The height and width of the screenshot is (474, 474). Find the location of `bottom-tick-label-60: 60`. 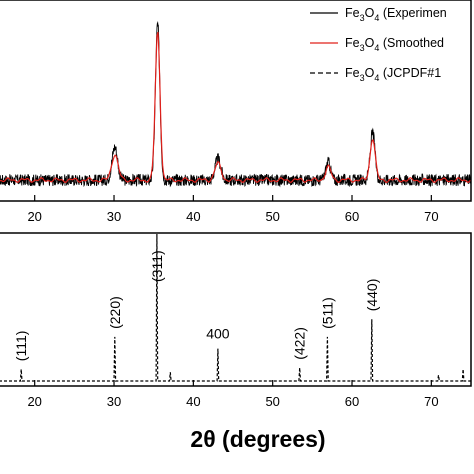

bottom-tick-label-60: 60 is located at coordinates (352, 401).